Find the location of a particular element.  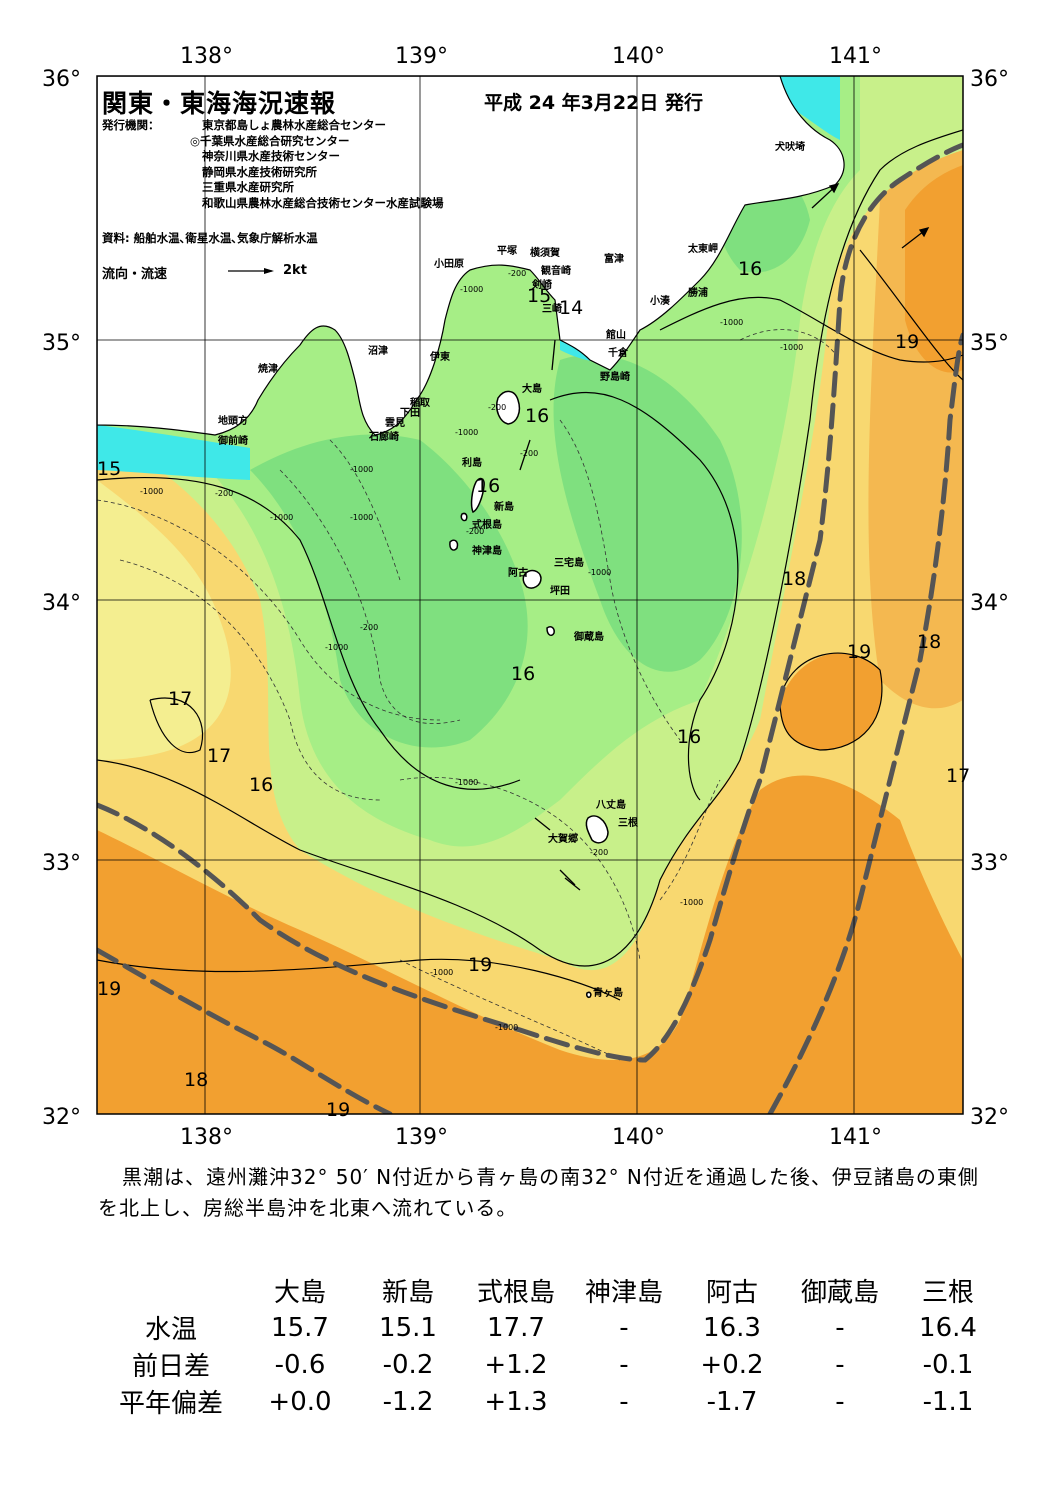

lat-tick-left: 35° is located at coordinates (61, 343).